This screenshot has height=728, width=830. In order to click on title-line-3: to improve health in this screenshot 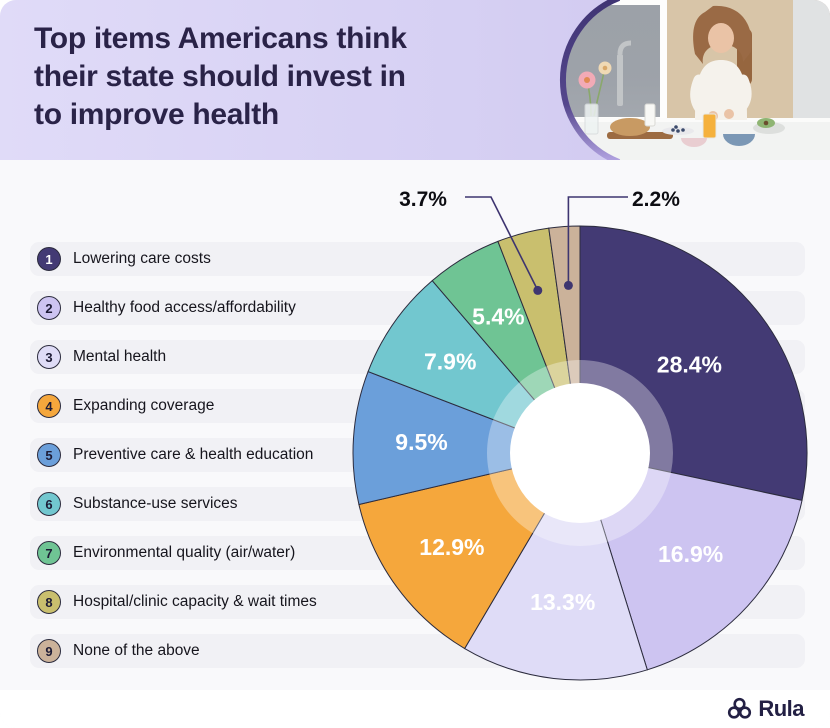, I will do `click(156, 114)`.